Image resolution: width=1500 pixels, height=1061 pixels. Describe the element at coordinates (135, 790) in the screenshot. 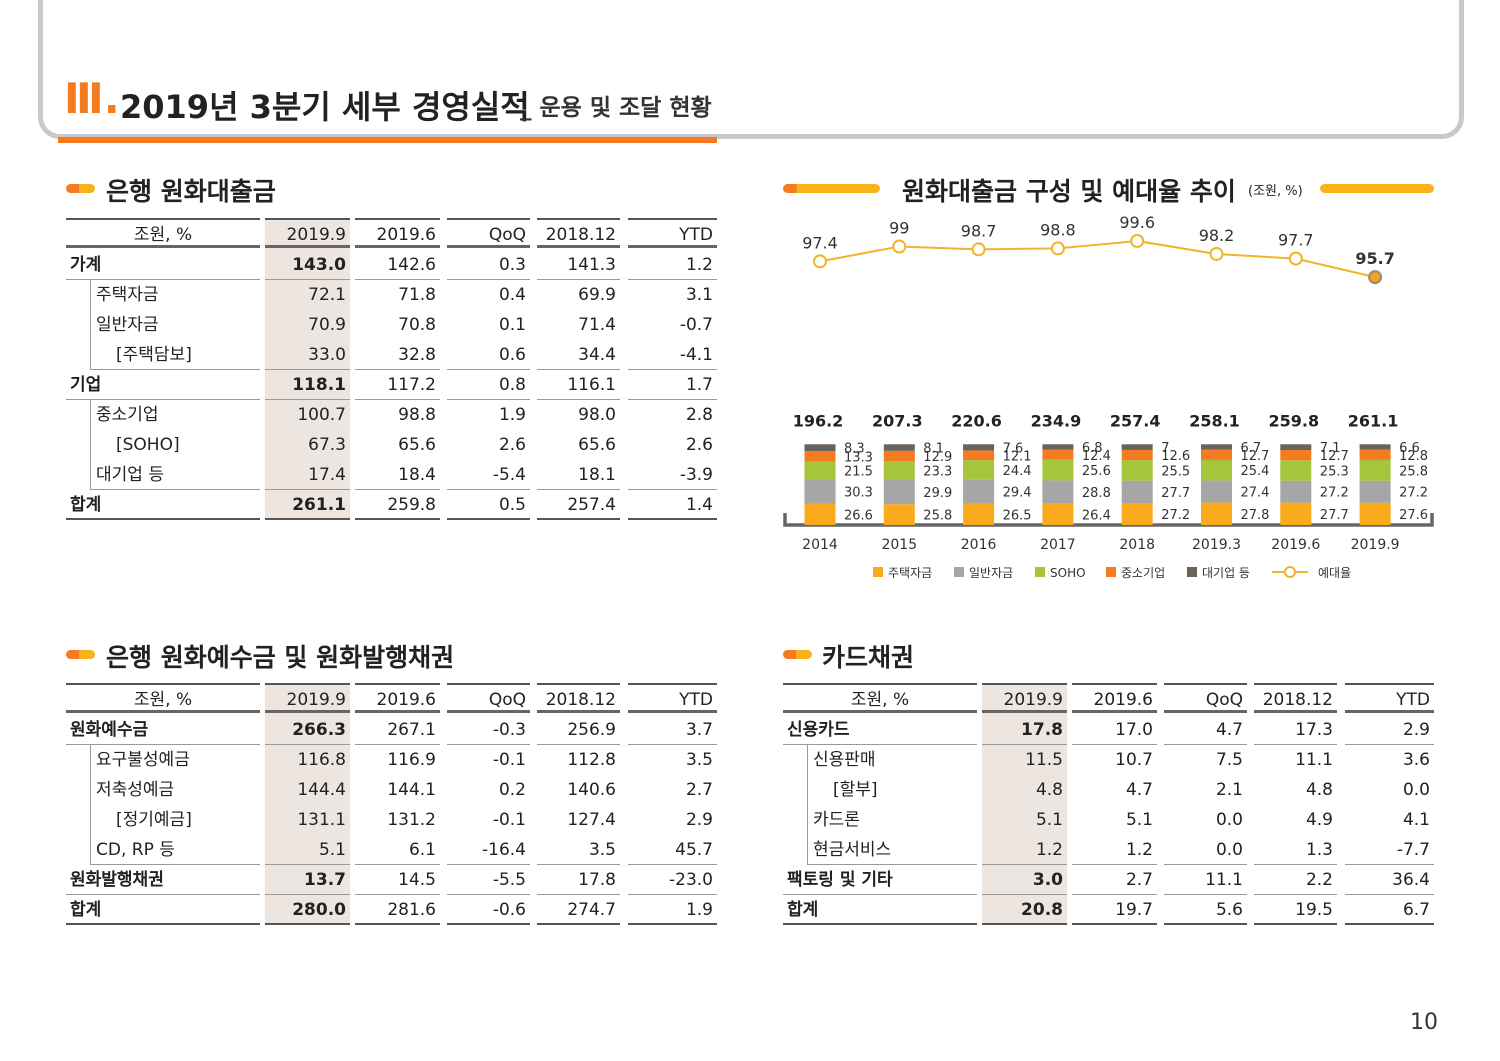

I see `row-label: 저축성예금` at that location.